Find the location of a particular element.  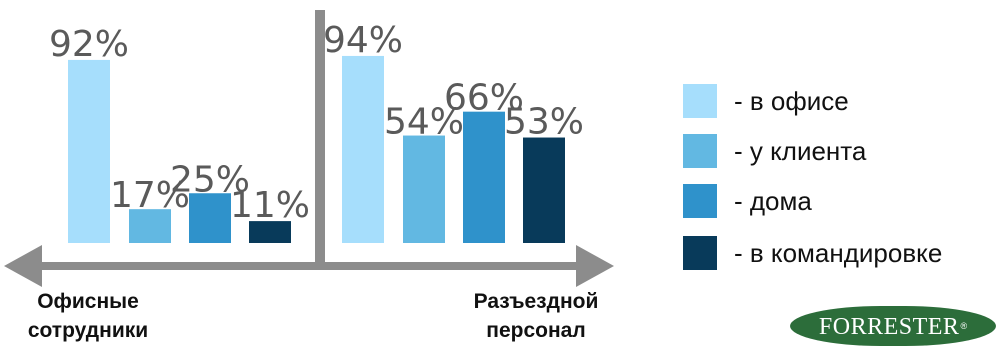

value-label: 25% is located at coordinates (210, 179).